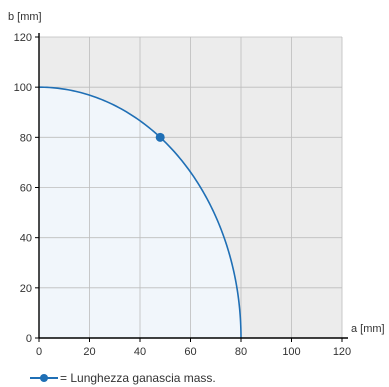 This screenshot has width=389, height=387. I want to click on y-tick-label-20: 20, so click(26, 289).